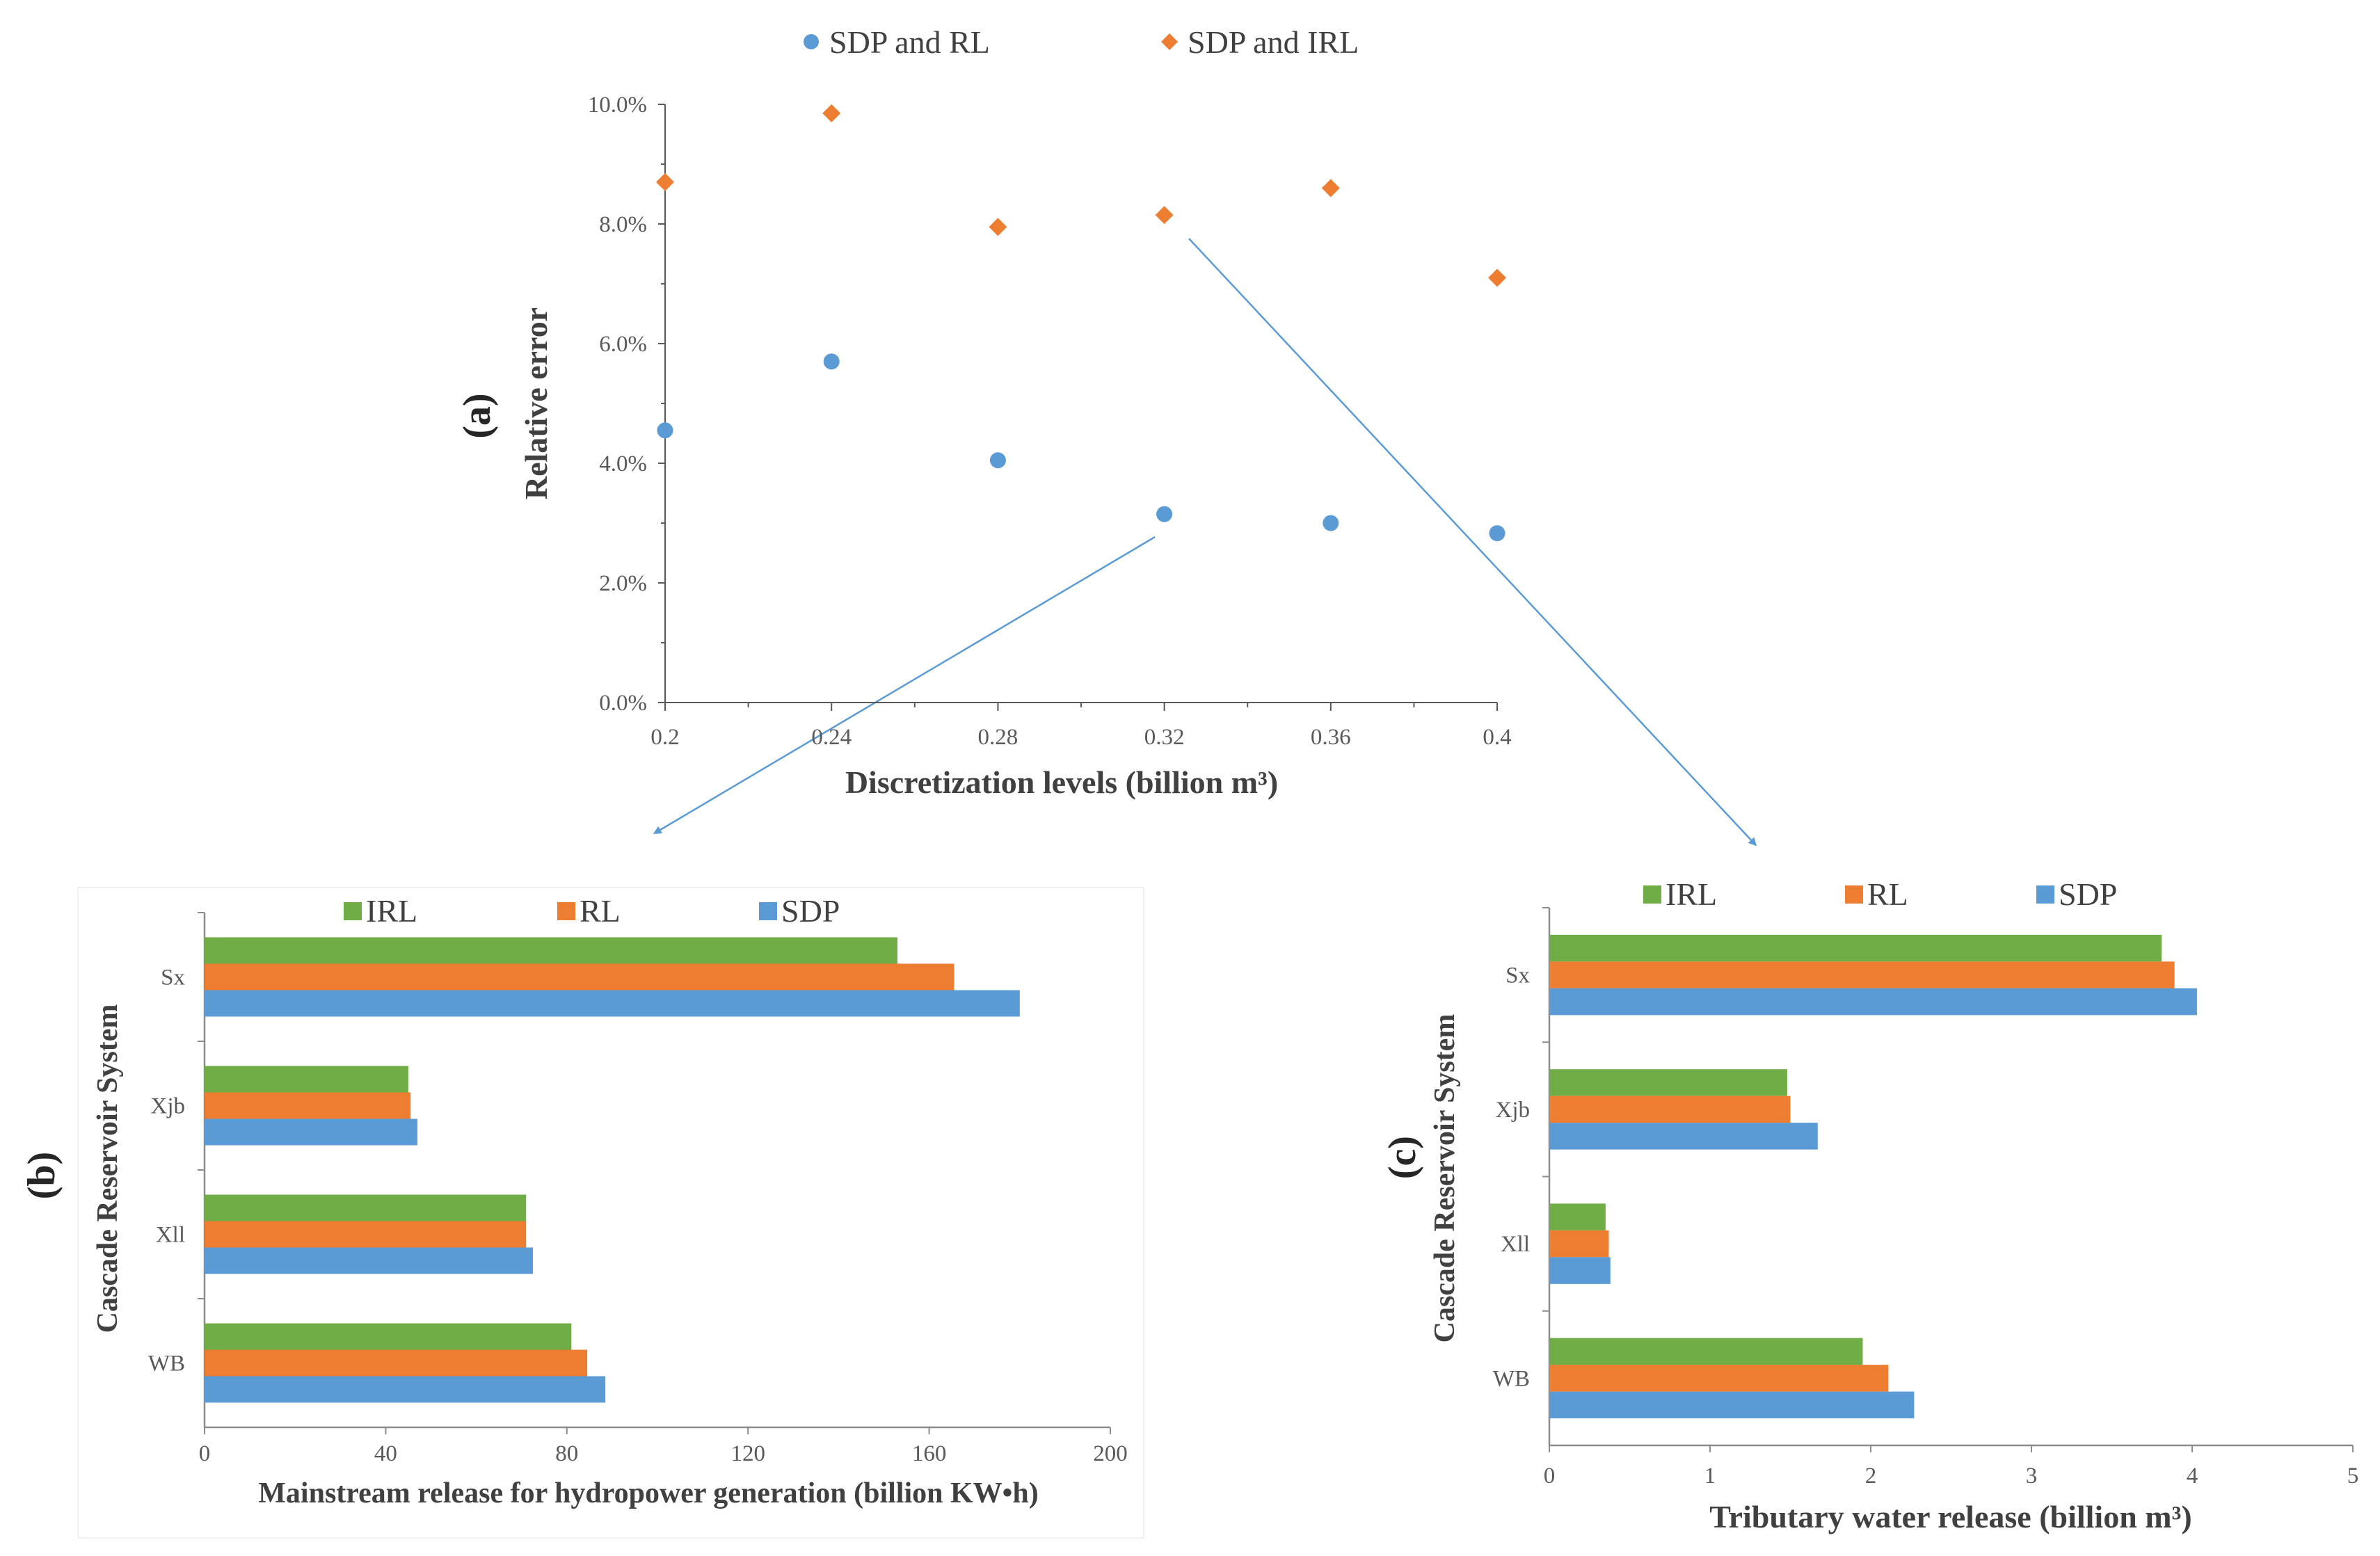 This screenshot has height=1556, width=2380. I want to click on panel-a-y-tick-label: 10.0%, so click(617, 105).